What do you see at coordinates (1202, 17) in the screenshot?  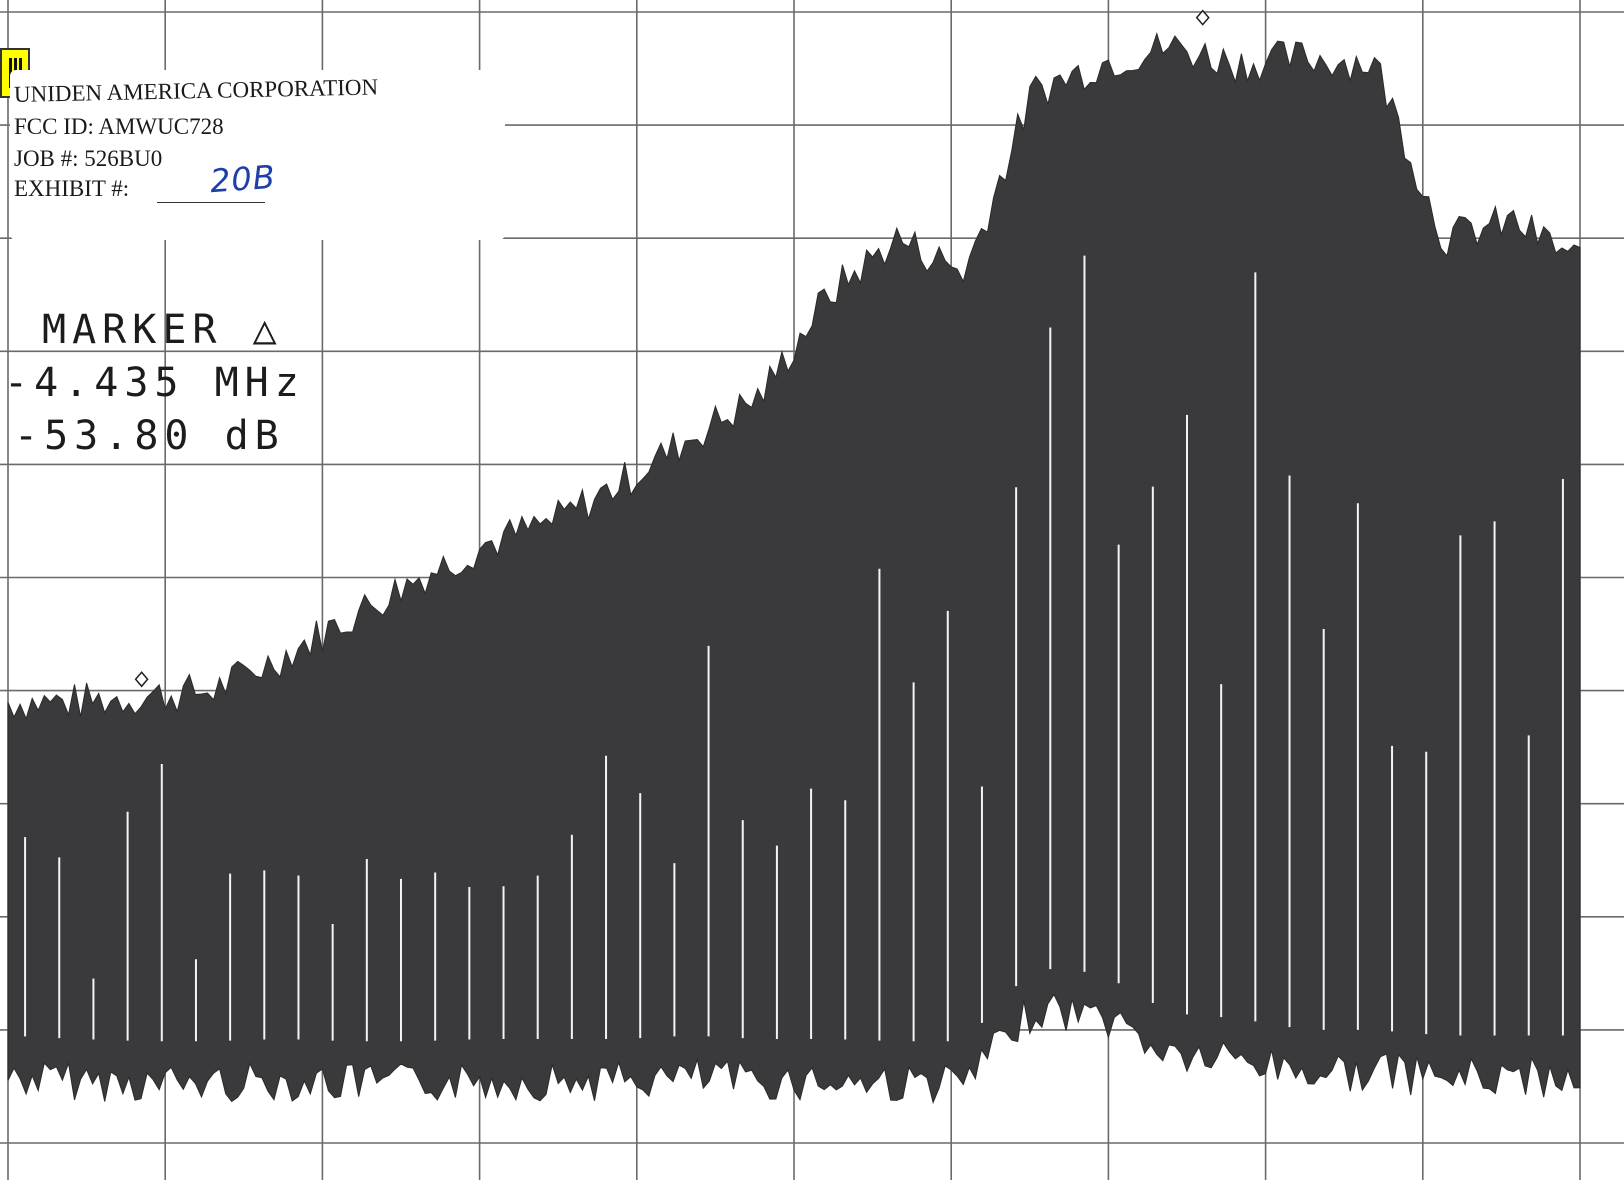 I see `delta-marker` at bounding box center [1202, 17].